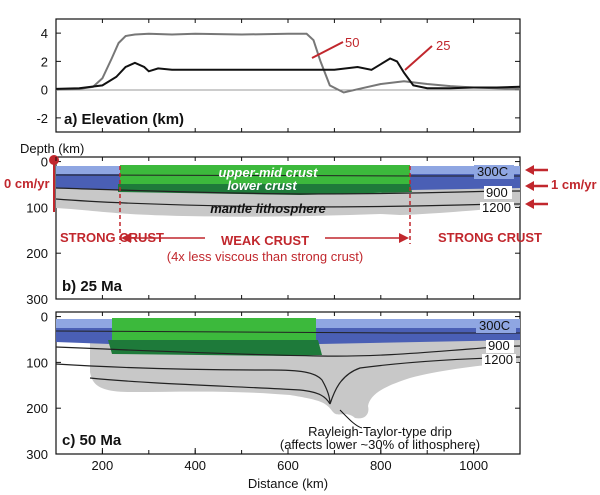  I want to click on weak-crust-arrow-left-head, so click(126, 238).